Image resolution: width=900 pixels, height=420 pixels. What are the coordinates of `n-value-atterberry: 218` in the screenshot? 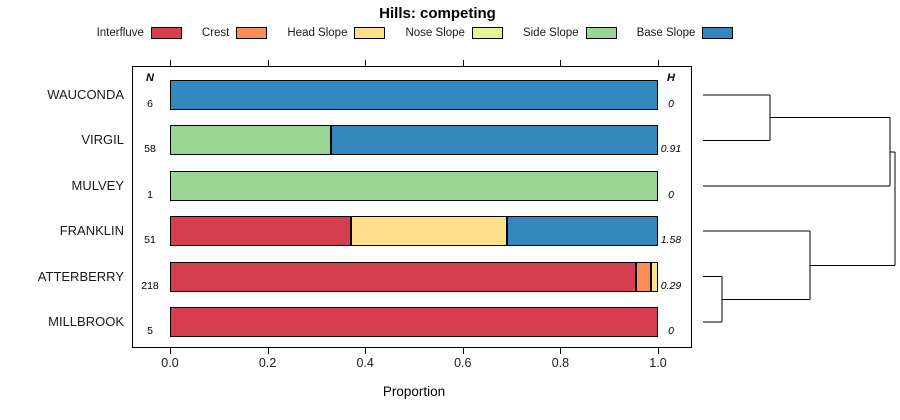 It's located at (150, 285).